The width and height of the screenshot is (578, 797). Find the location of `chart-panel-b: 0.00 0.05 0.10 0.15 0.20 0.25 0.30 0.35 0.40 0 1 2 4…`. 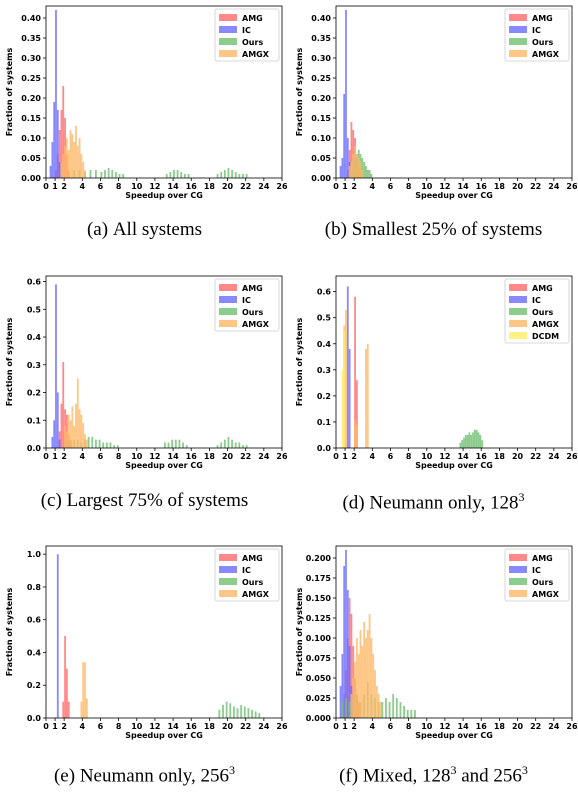

chart-panel-b: 0.00 0.05 0.10 0.15 0.20 0.25 0.30 0.35 0.40 0 1 2 4… is located at coordinates (436, 104).